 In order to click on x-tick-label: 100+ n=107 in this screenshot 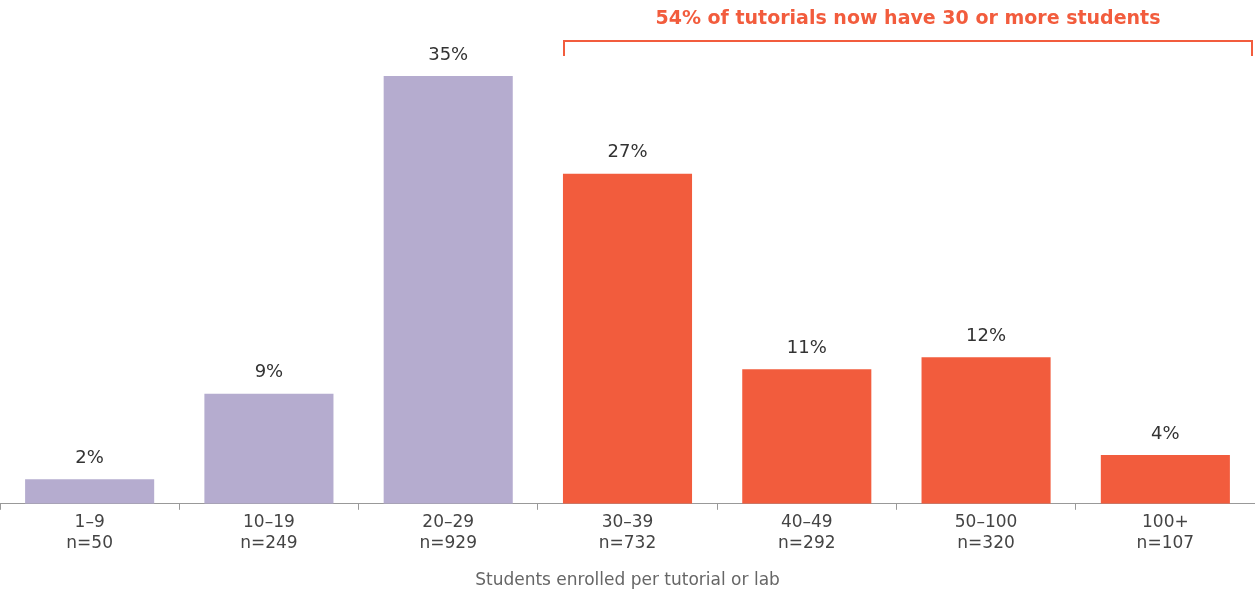, I will do `click(1165, 531)`.